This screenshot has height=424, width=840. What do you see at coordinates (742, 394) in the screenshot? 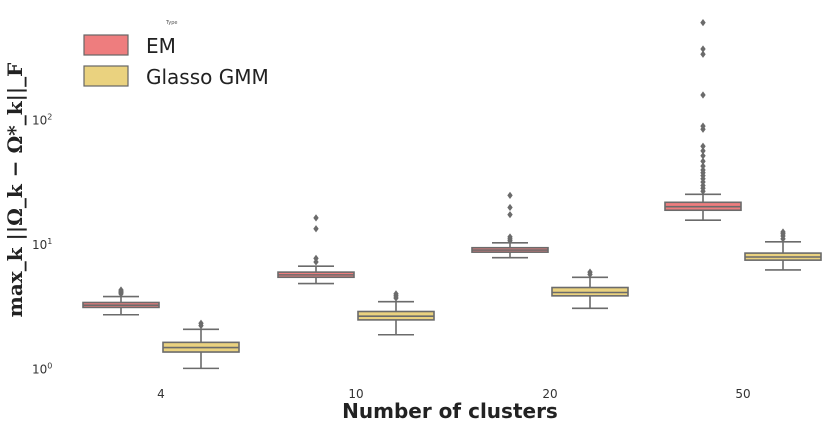
I see `x-tick-label-50: 50` at bounding box center [742, 394].